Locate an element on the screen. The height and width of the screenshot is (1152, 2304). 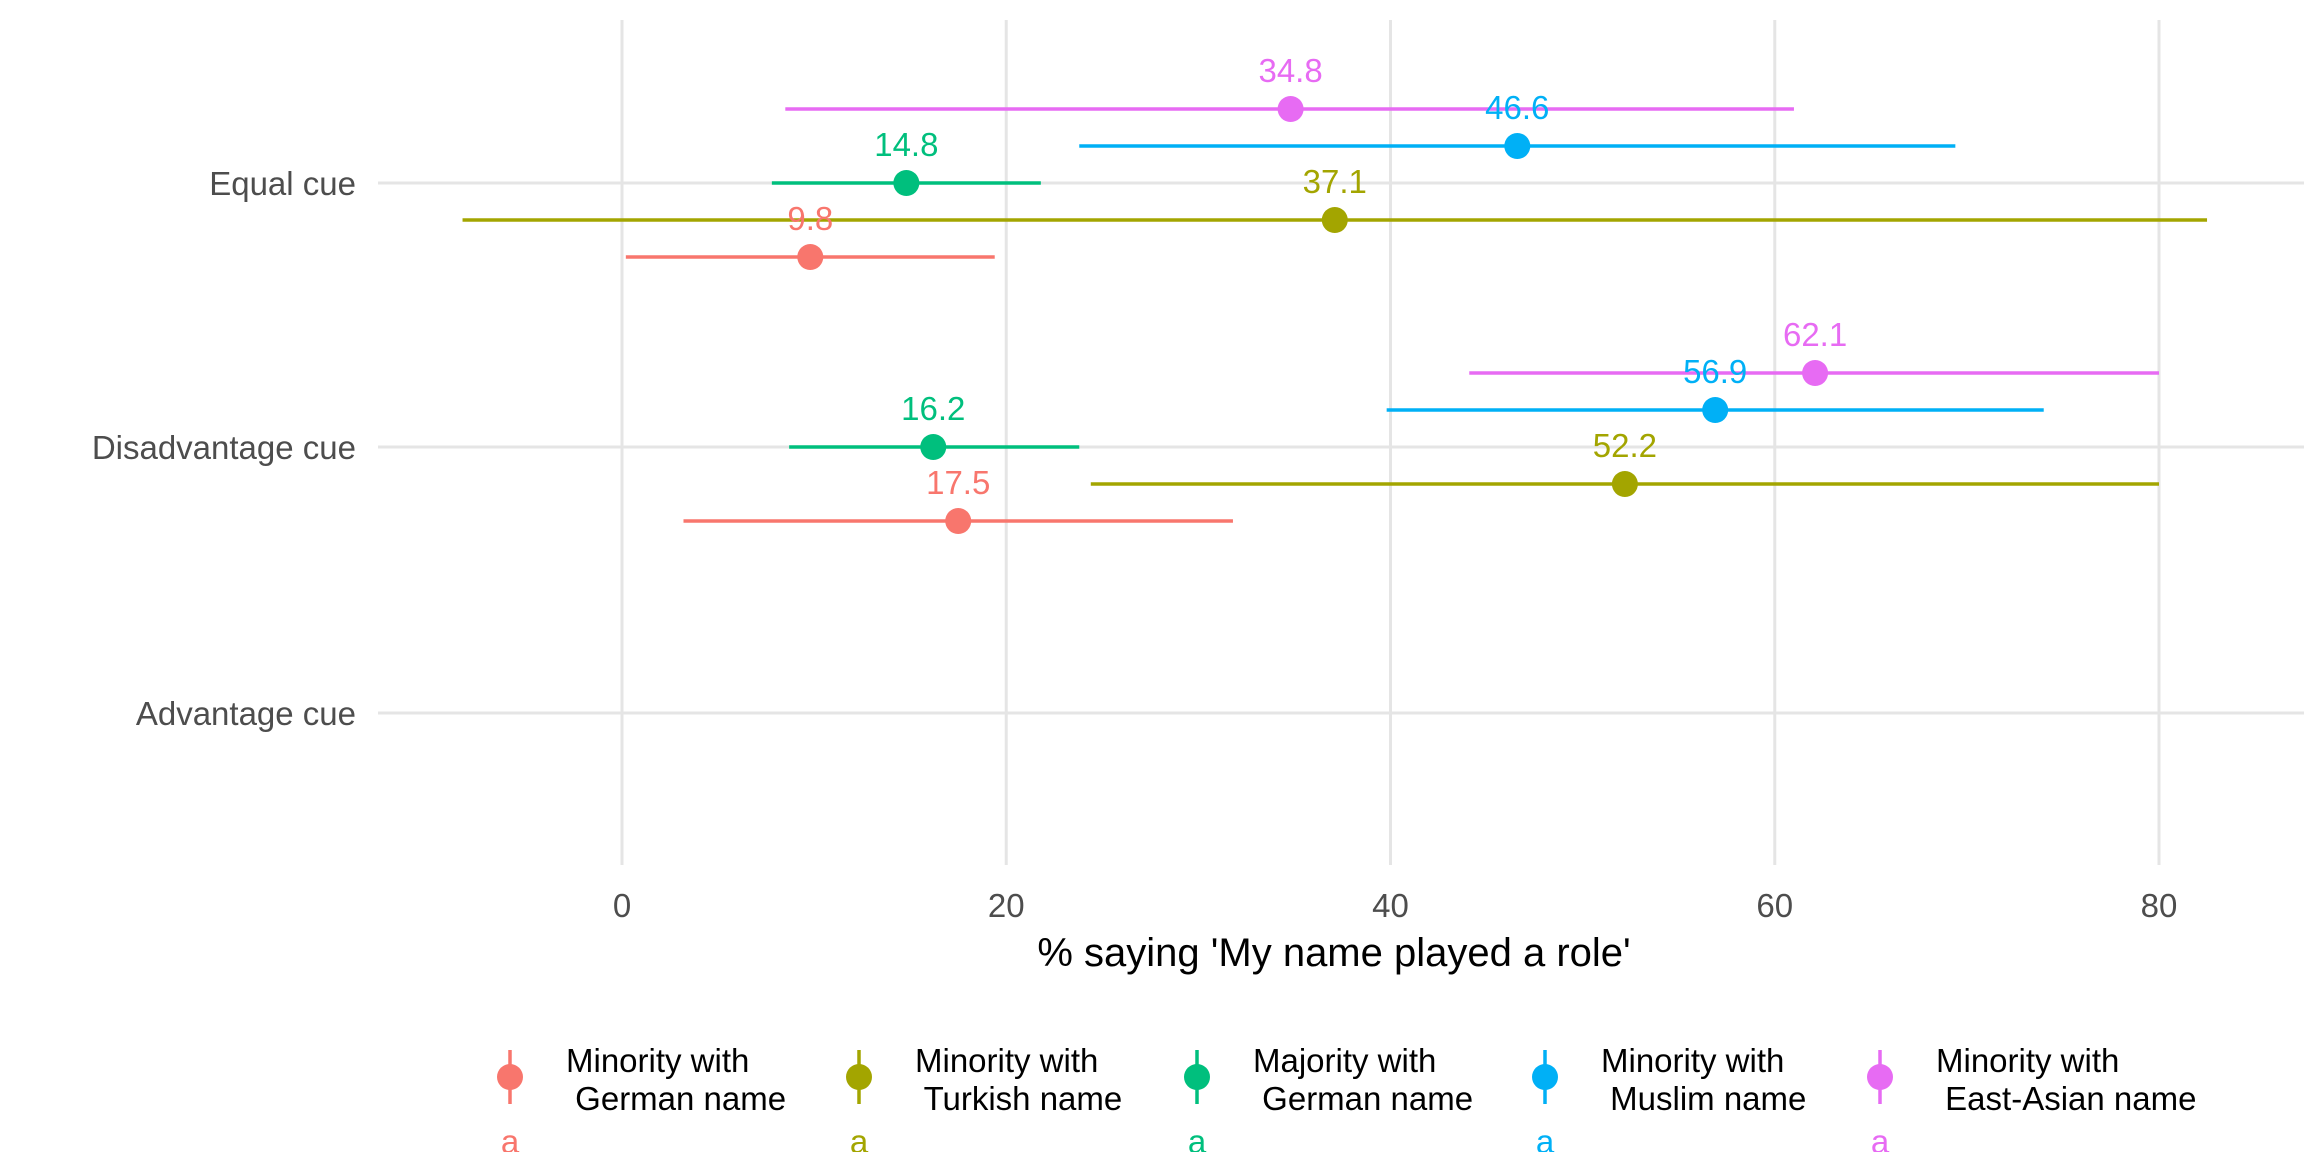
y-tick-labels: Equal cue Disadvantage cue Advantage cue is located at coordinates (224, 448).